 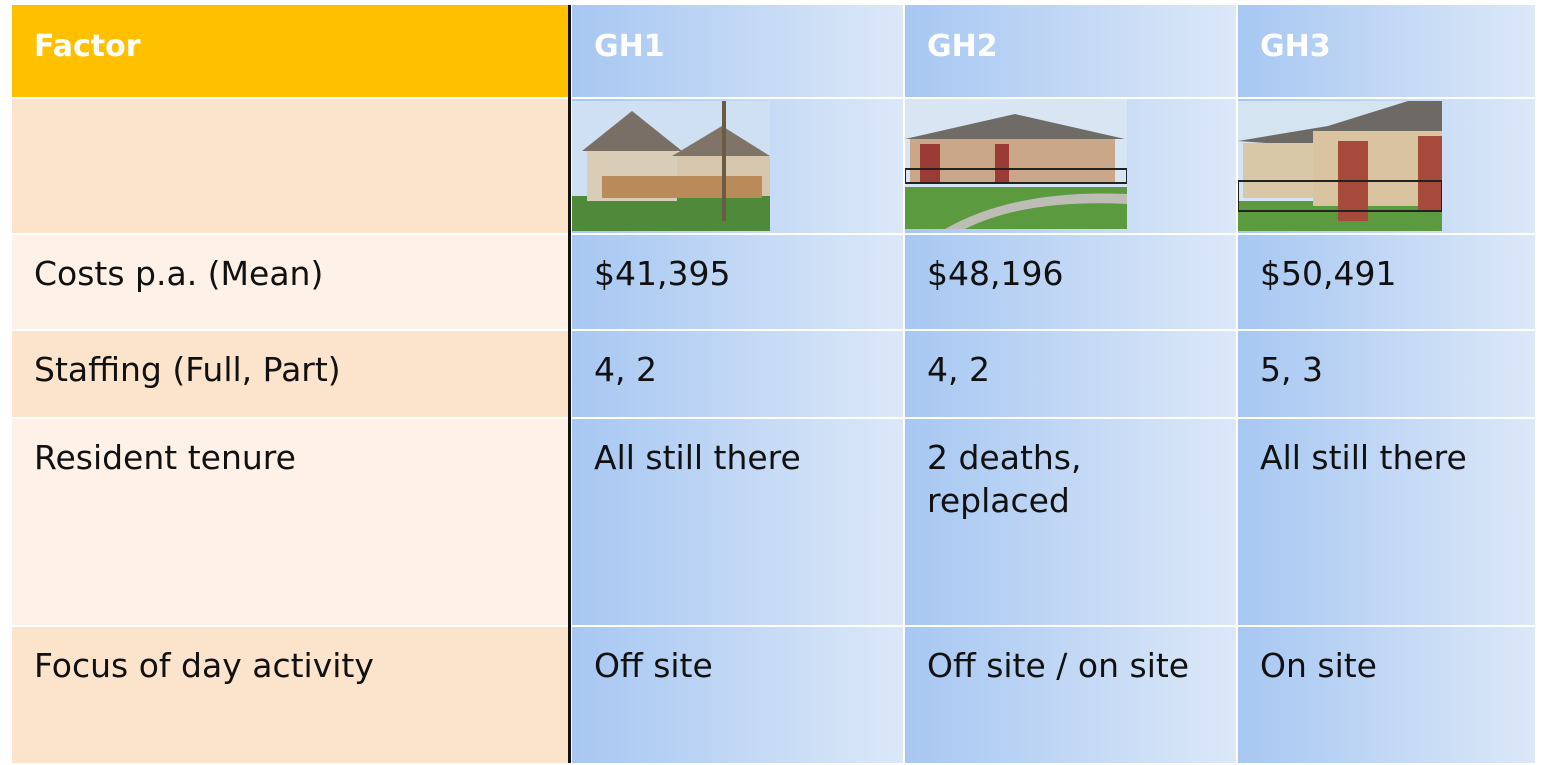 I want to click on data-cell: On site, so click(x=1386, y=695).